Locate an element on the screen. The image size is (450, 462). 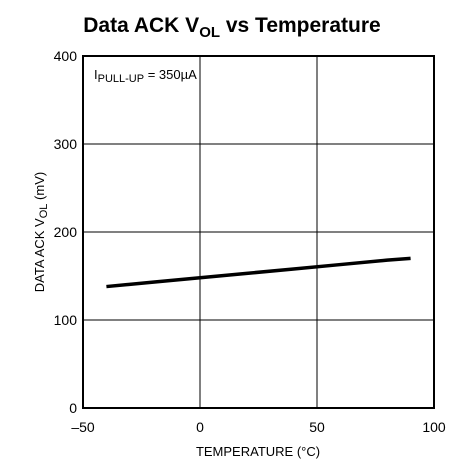
y-axis-label-main: DATA ACK V is located at coordinates (39, 255).